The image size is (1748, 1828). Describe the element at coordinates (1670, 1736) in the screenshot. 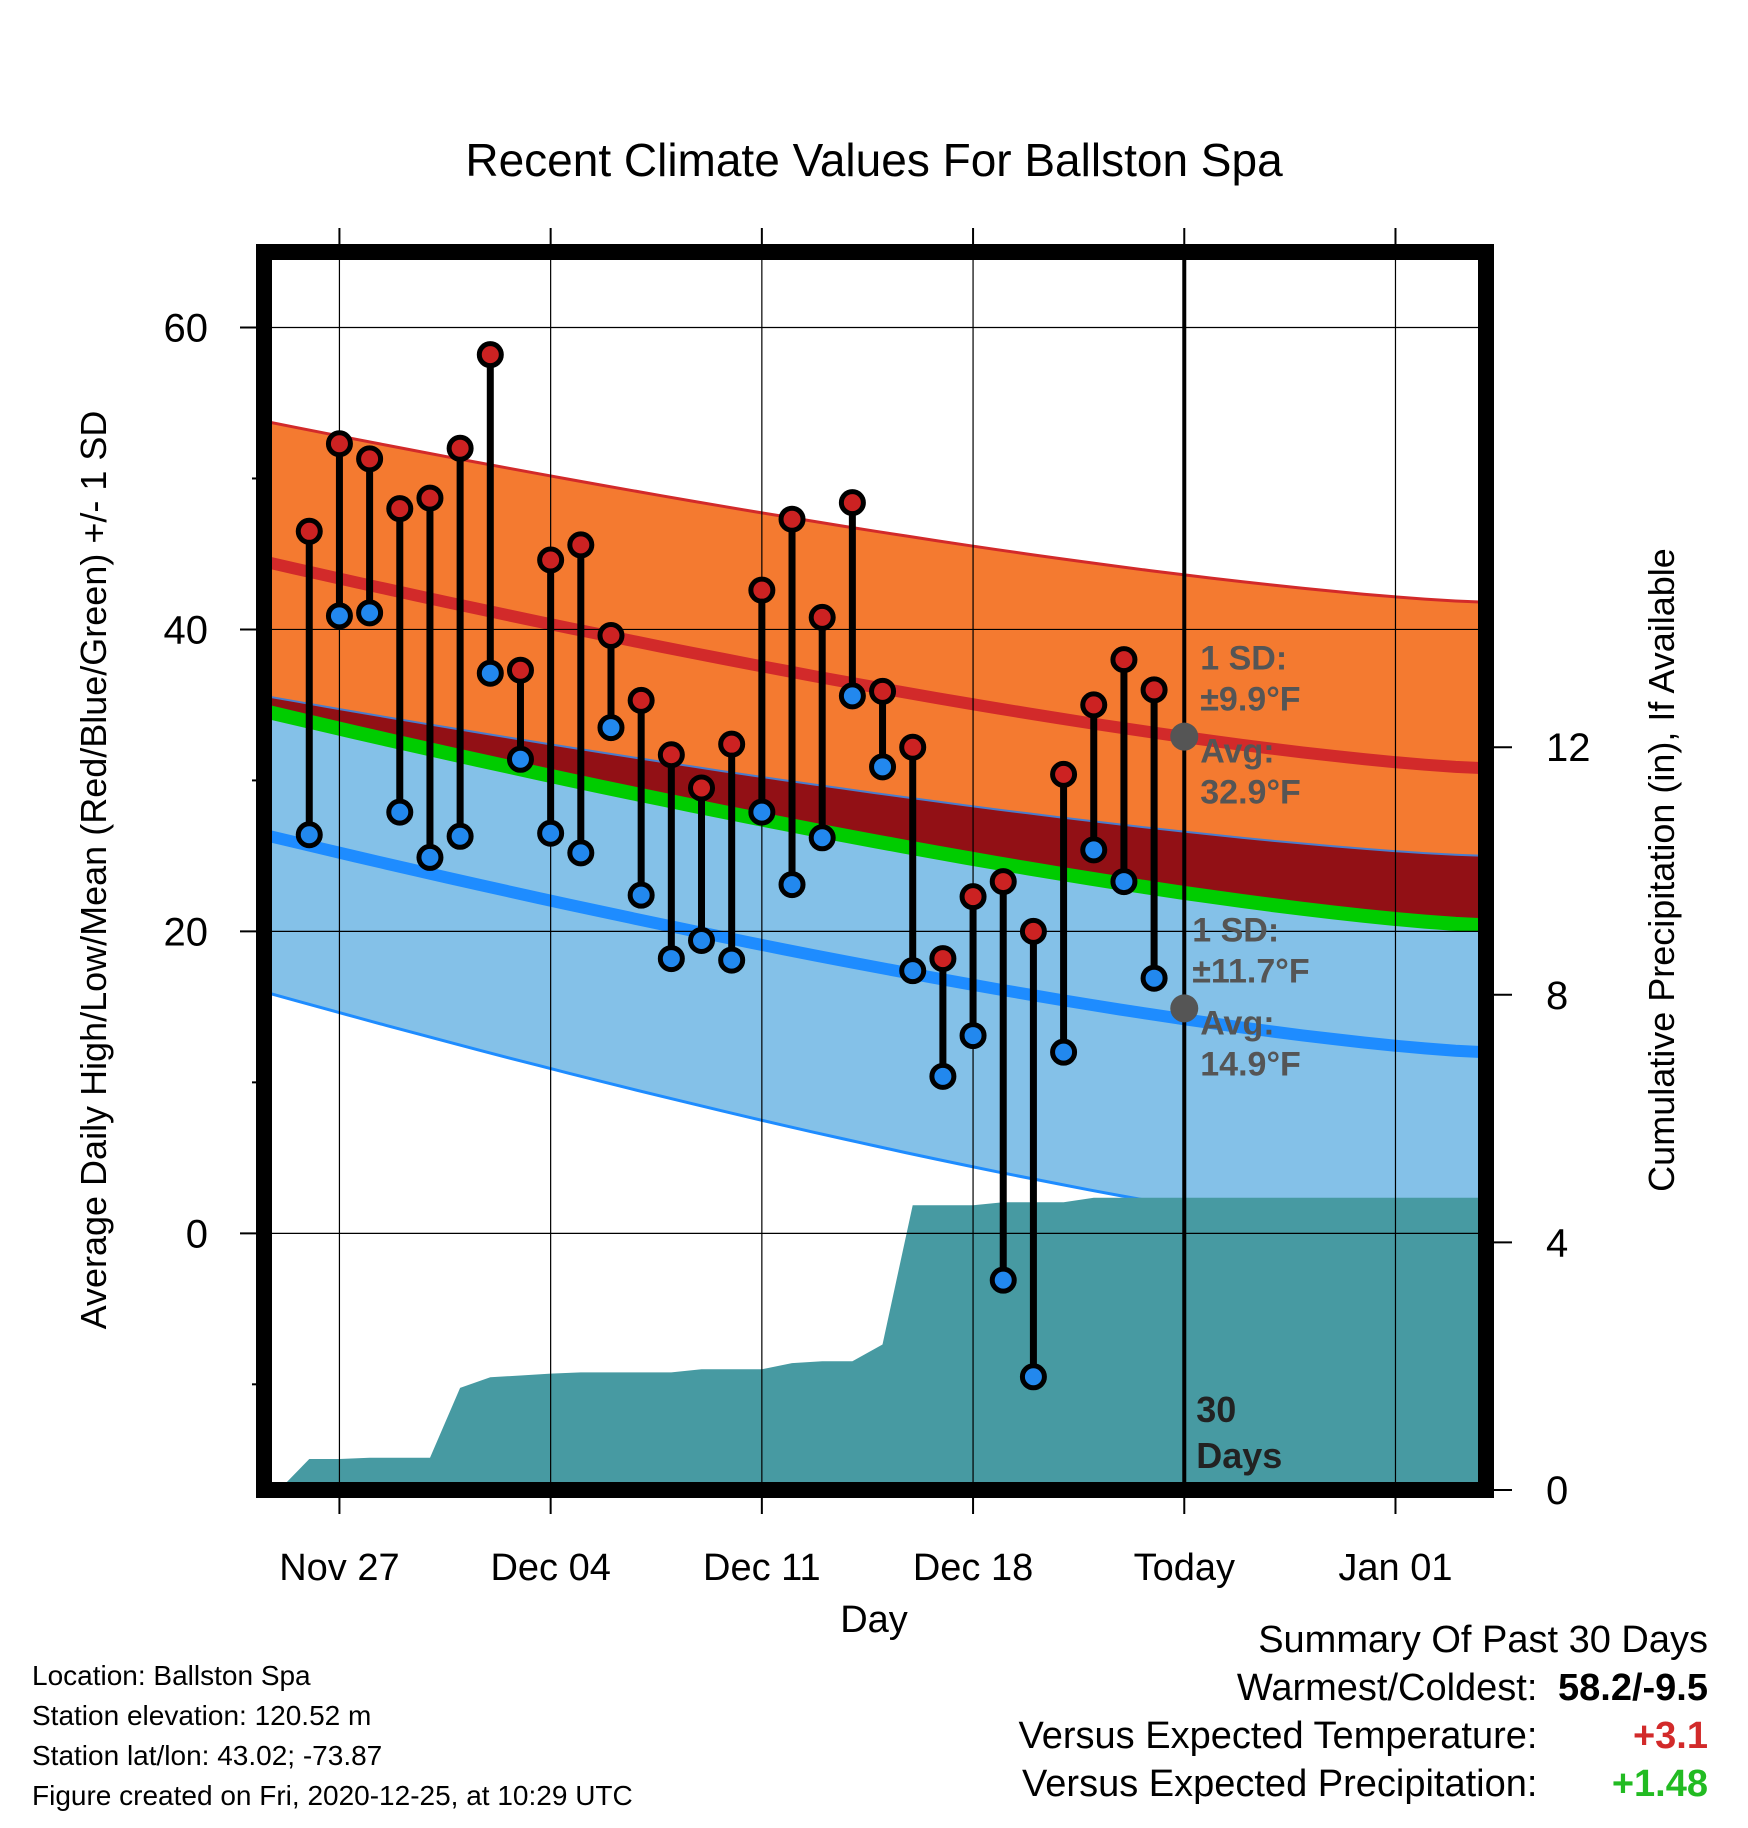

I see `temp-value: +3.1` at that location.